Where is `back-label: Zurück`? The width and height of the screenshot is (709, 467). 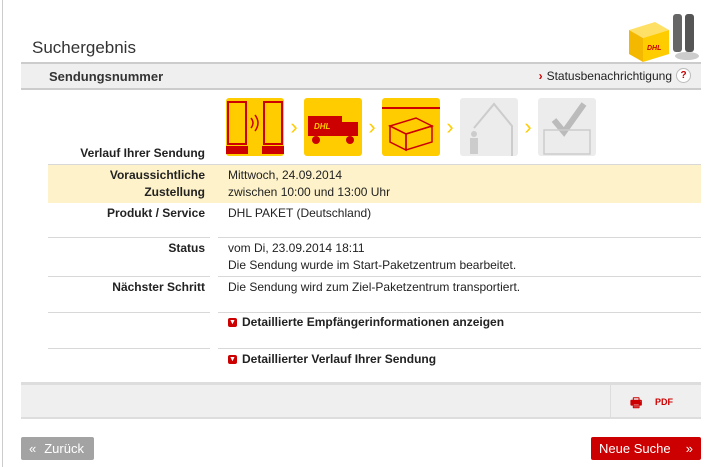
back-label: Zurück is located at coordinates (64, 448).